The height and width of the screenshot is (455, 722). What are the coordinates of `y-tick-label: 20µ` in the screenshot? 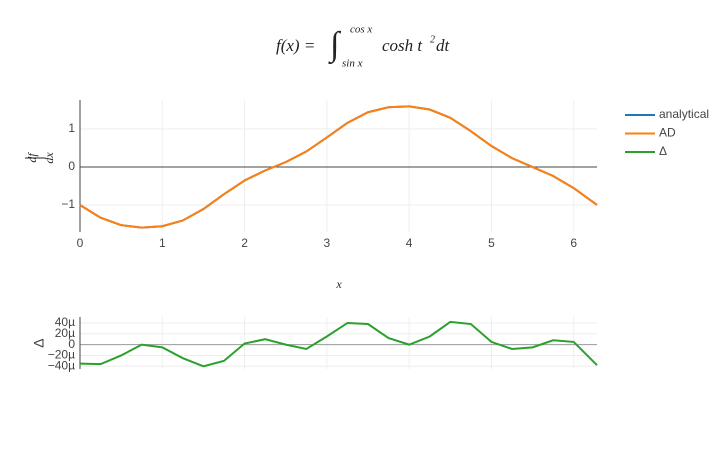 It's located at (65, 333).